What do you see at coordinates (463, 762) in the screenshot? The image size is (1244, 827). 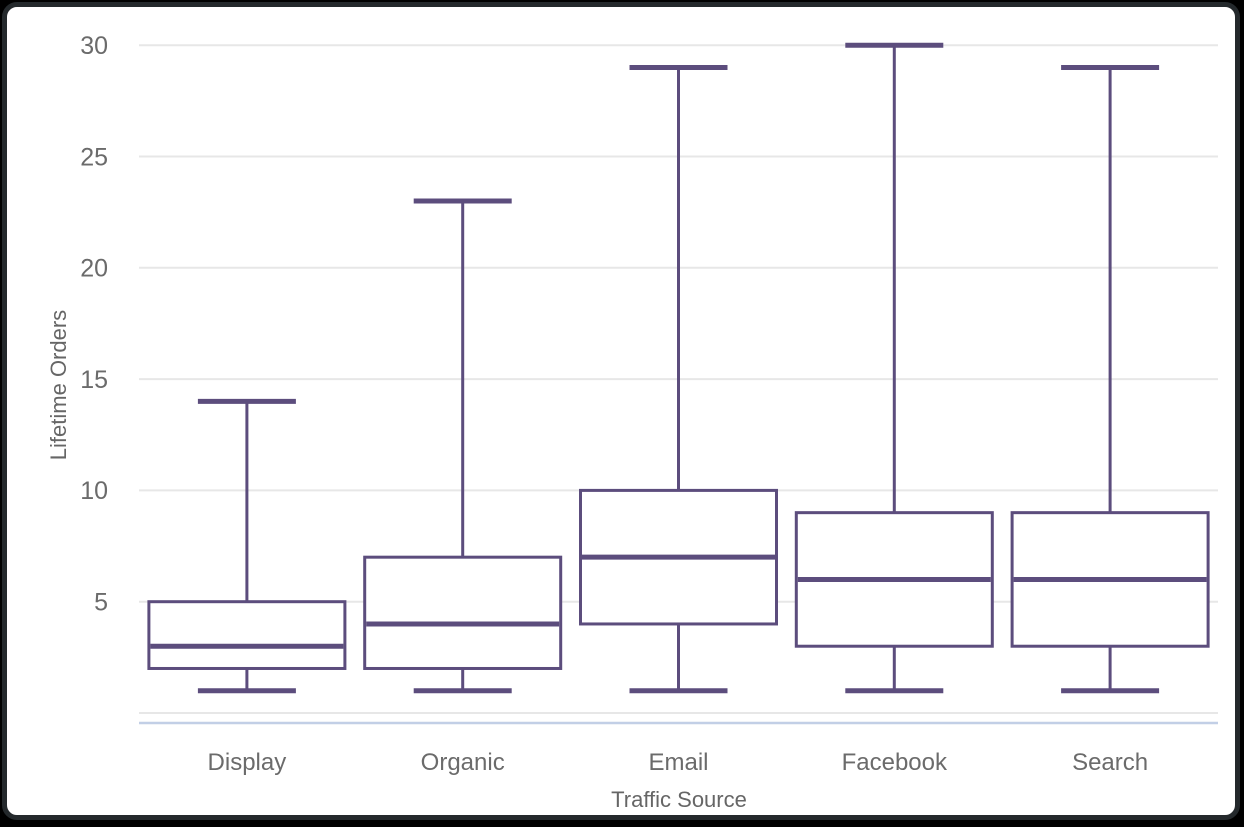 I see `x-tick-label-organic: Organic` at bounding box center [463, 762].